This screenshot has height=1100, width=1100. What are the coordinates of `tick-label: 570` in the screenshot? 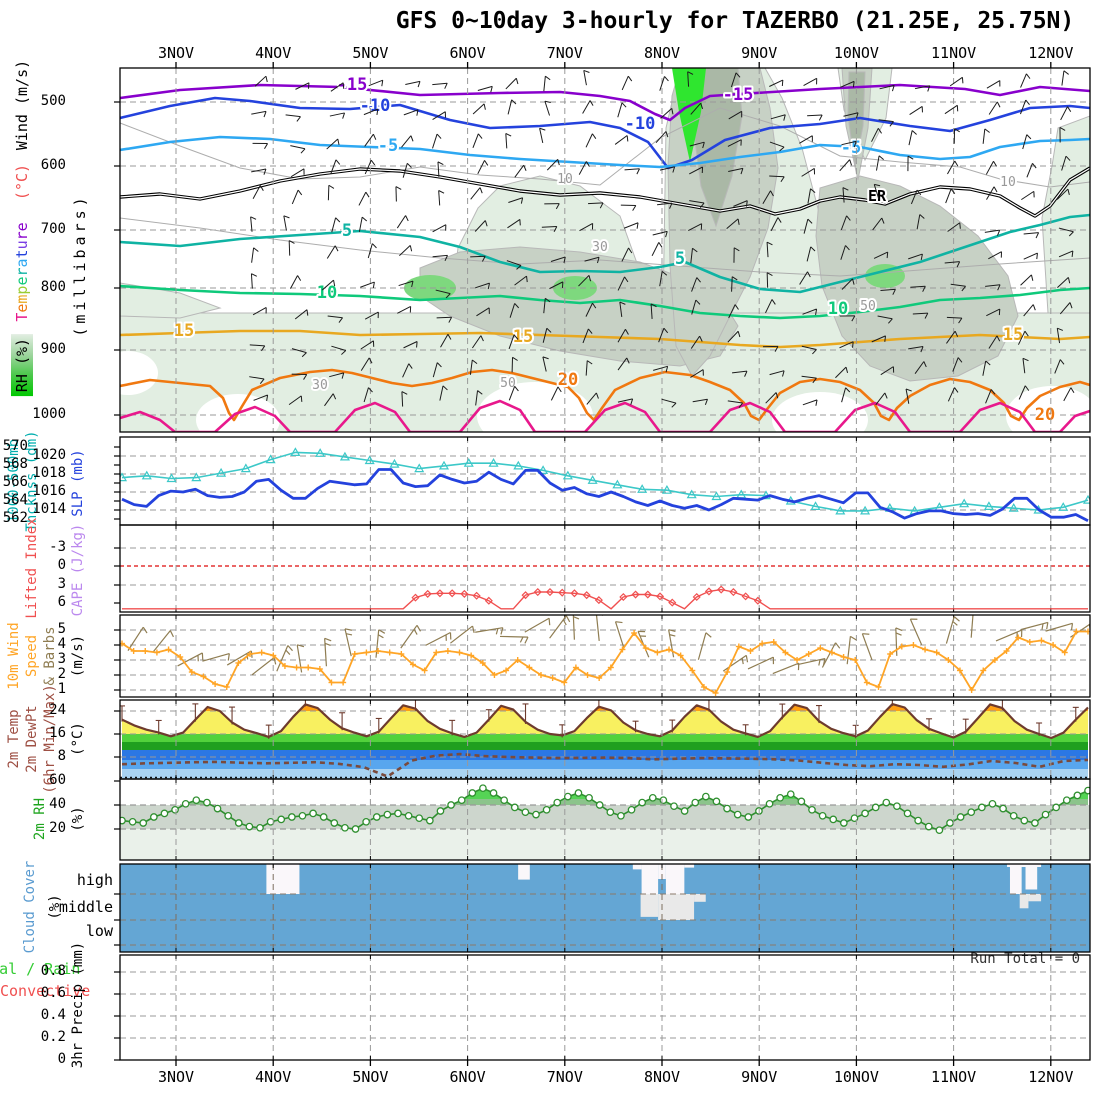 It's located at (15, 446).